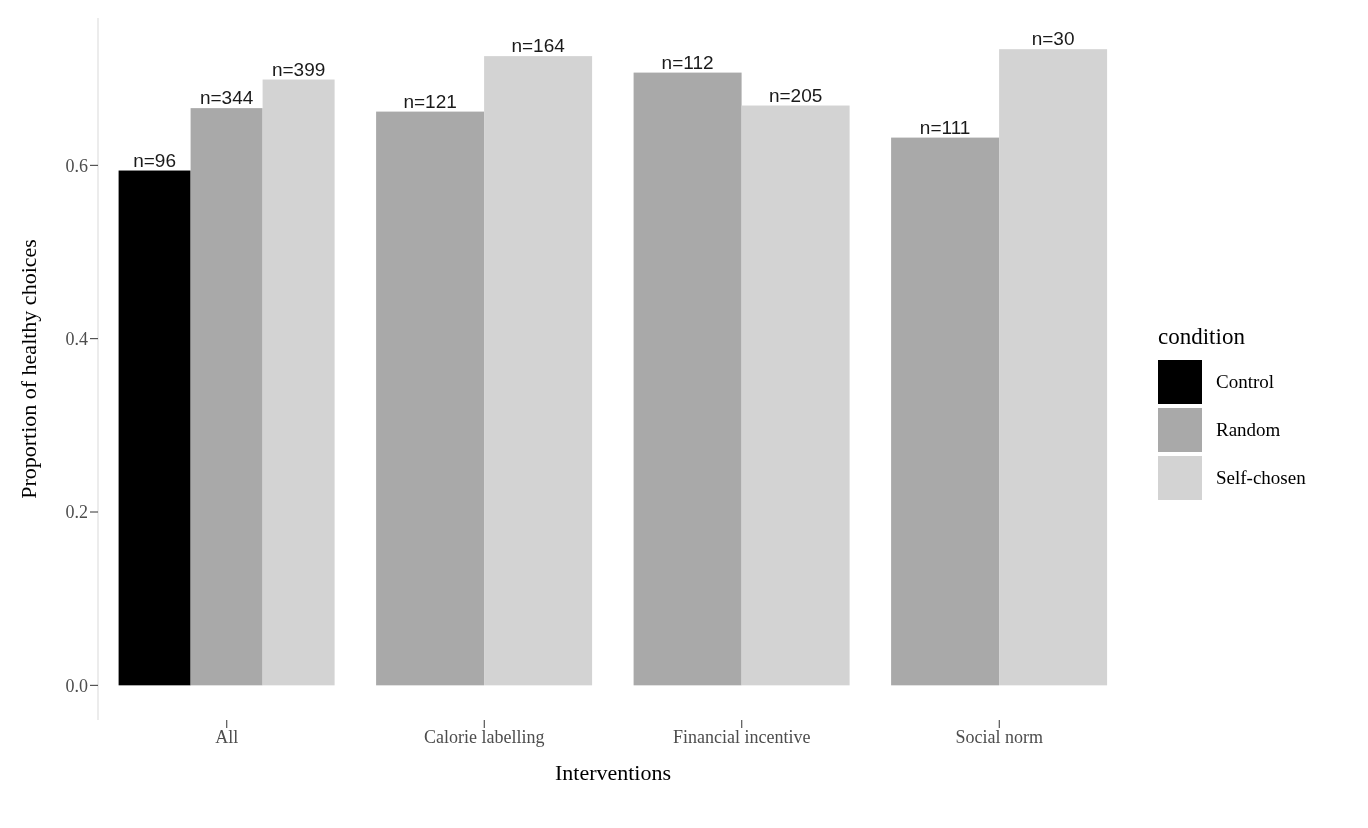 The width and height of the screenshot is (1368, 828). What do you see at coordinates (1245, 382) in the screenshot?
I see `legend-label: Control` at bounding box center [1245, 382].